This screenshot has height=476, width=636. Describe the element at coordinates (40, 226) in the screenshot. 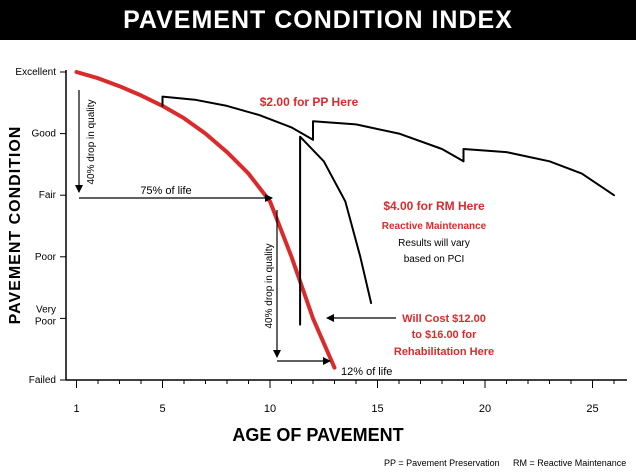

I see `y-ticks: Excellent Good Fair Poor Very Poor Failed` at that location.